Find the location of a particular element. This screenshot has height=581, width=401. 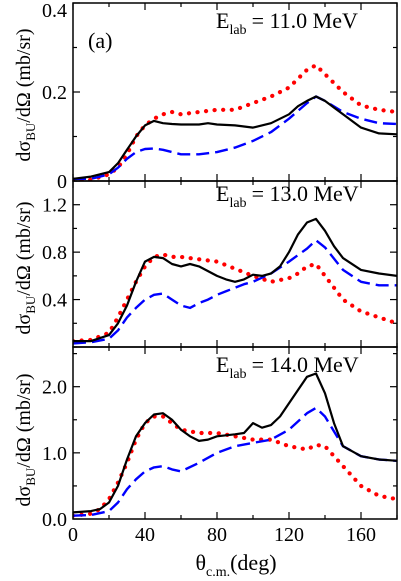

energy-label-top: Elab = 11.0 MeV is located at coordinates (287, 23).